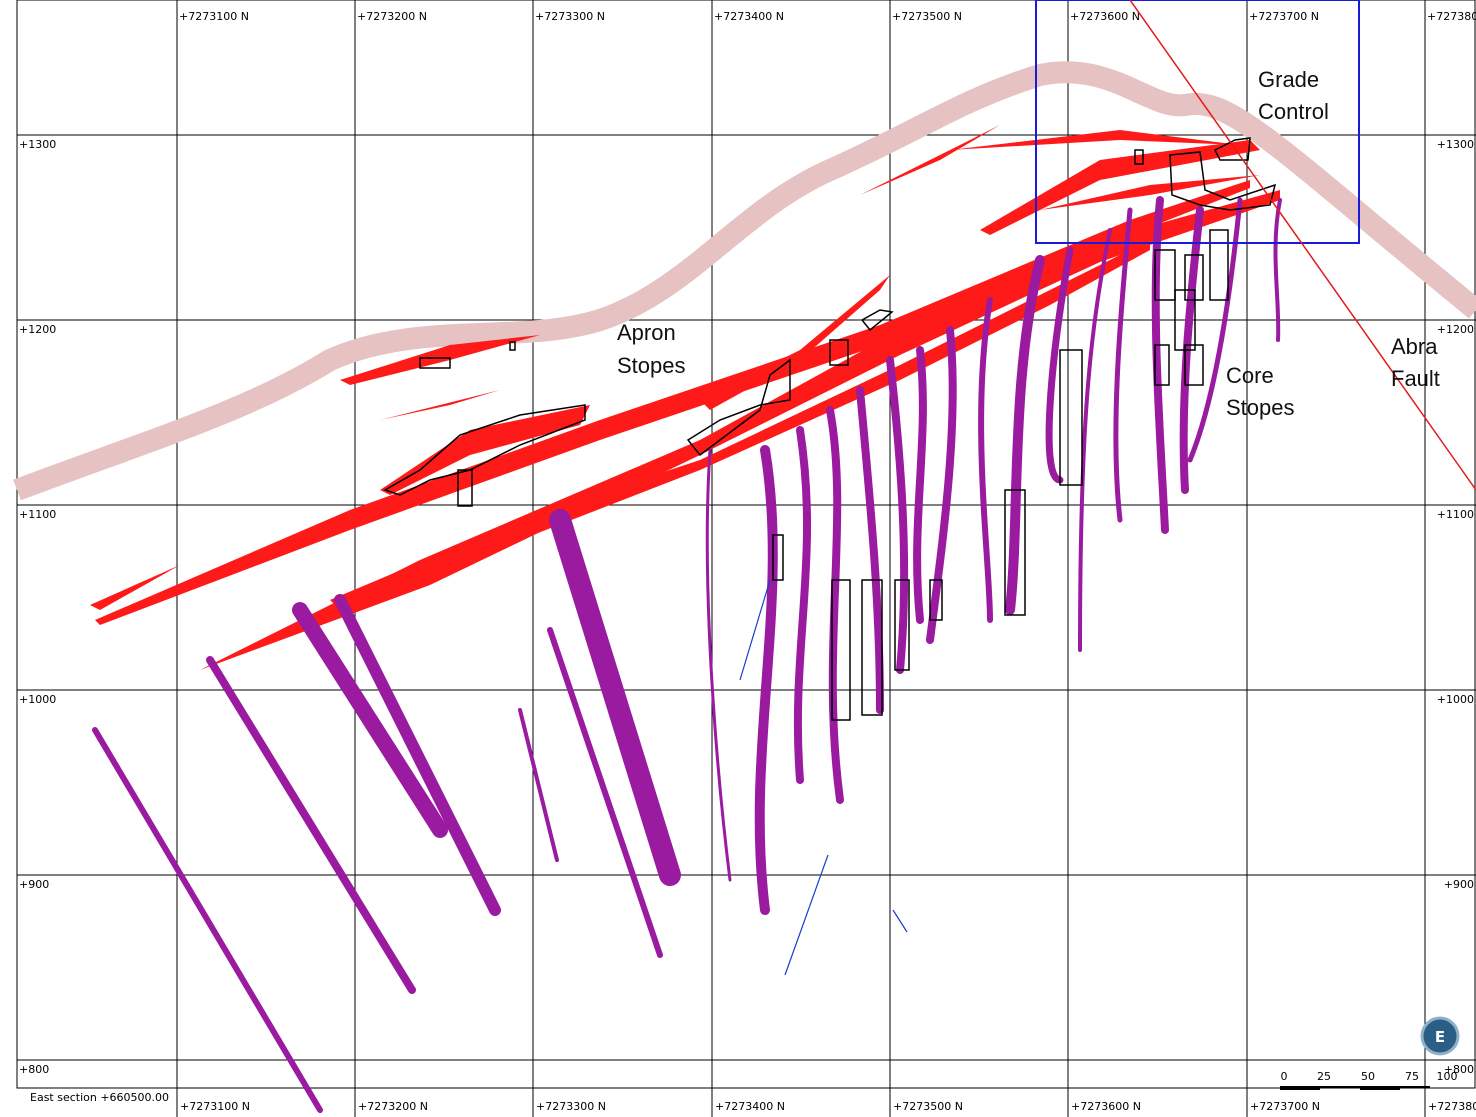 This screenshot has height=1117, width=1476. Describe the element at coordinates (1414, 346) in the screenshot. I see `annotation: Abra` at that location.